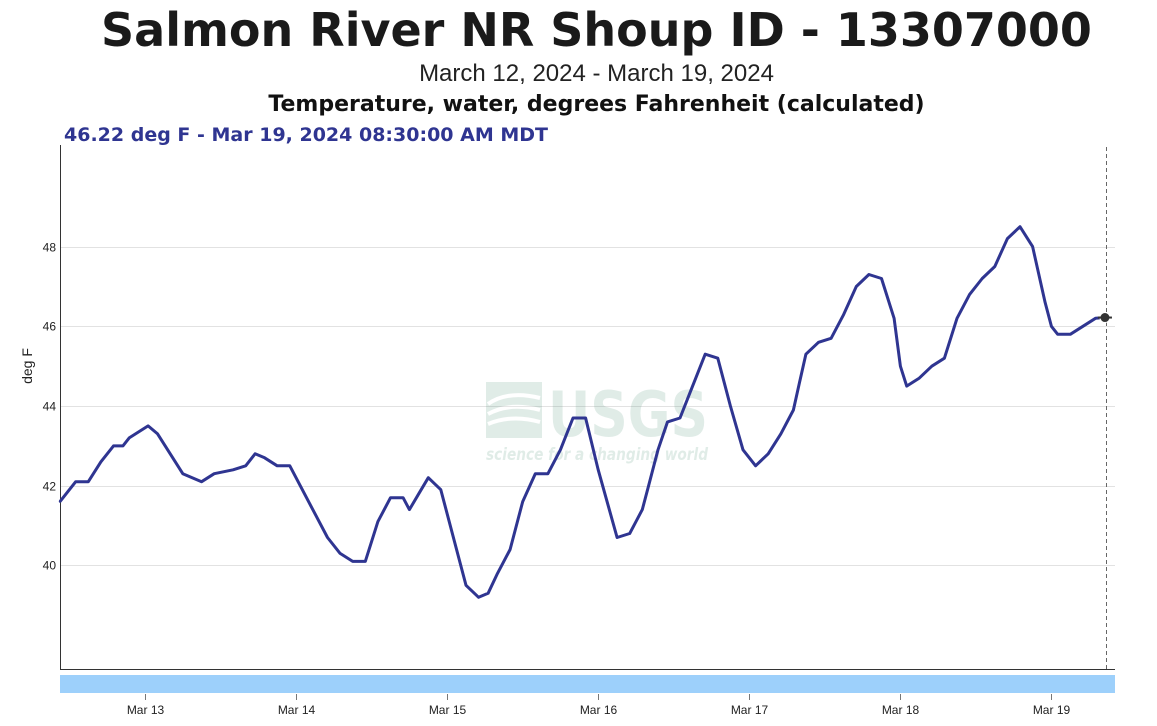 The width and height of the screenshot is (1157, 726). Describe the element at coordinates (596, 73) in the screenshot. I see `date-range-subtitle: March 12, 2024 - March 19, 2024` at that location.